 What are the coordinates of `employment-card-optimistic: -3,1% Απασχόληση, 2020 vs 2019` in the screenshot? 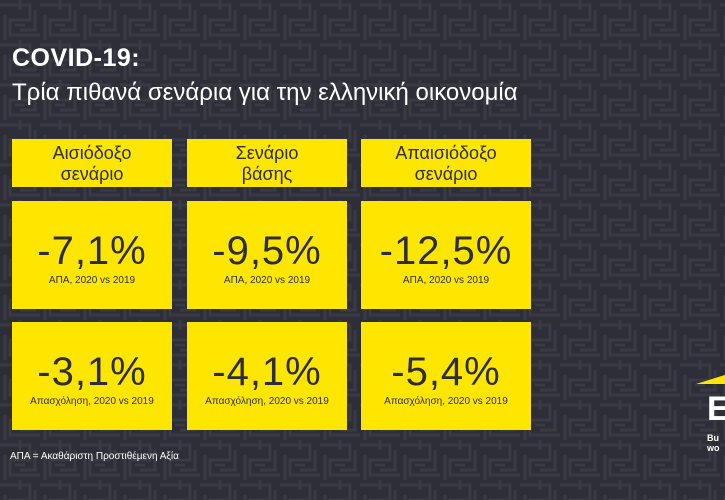 It's located at (92, 376).